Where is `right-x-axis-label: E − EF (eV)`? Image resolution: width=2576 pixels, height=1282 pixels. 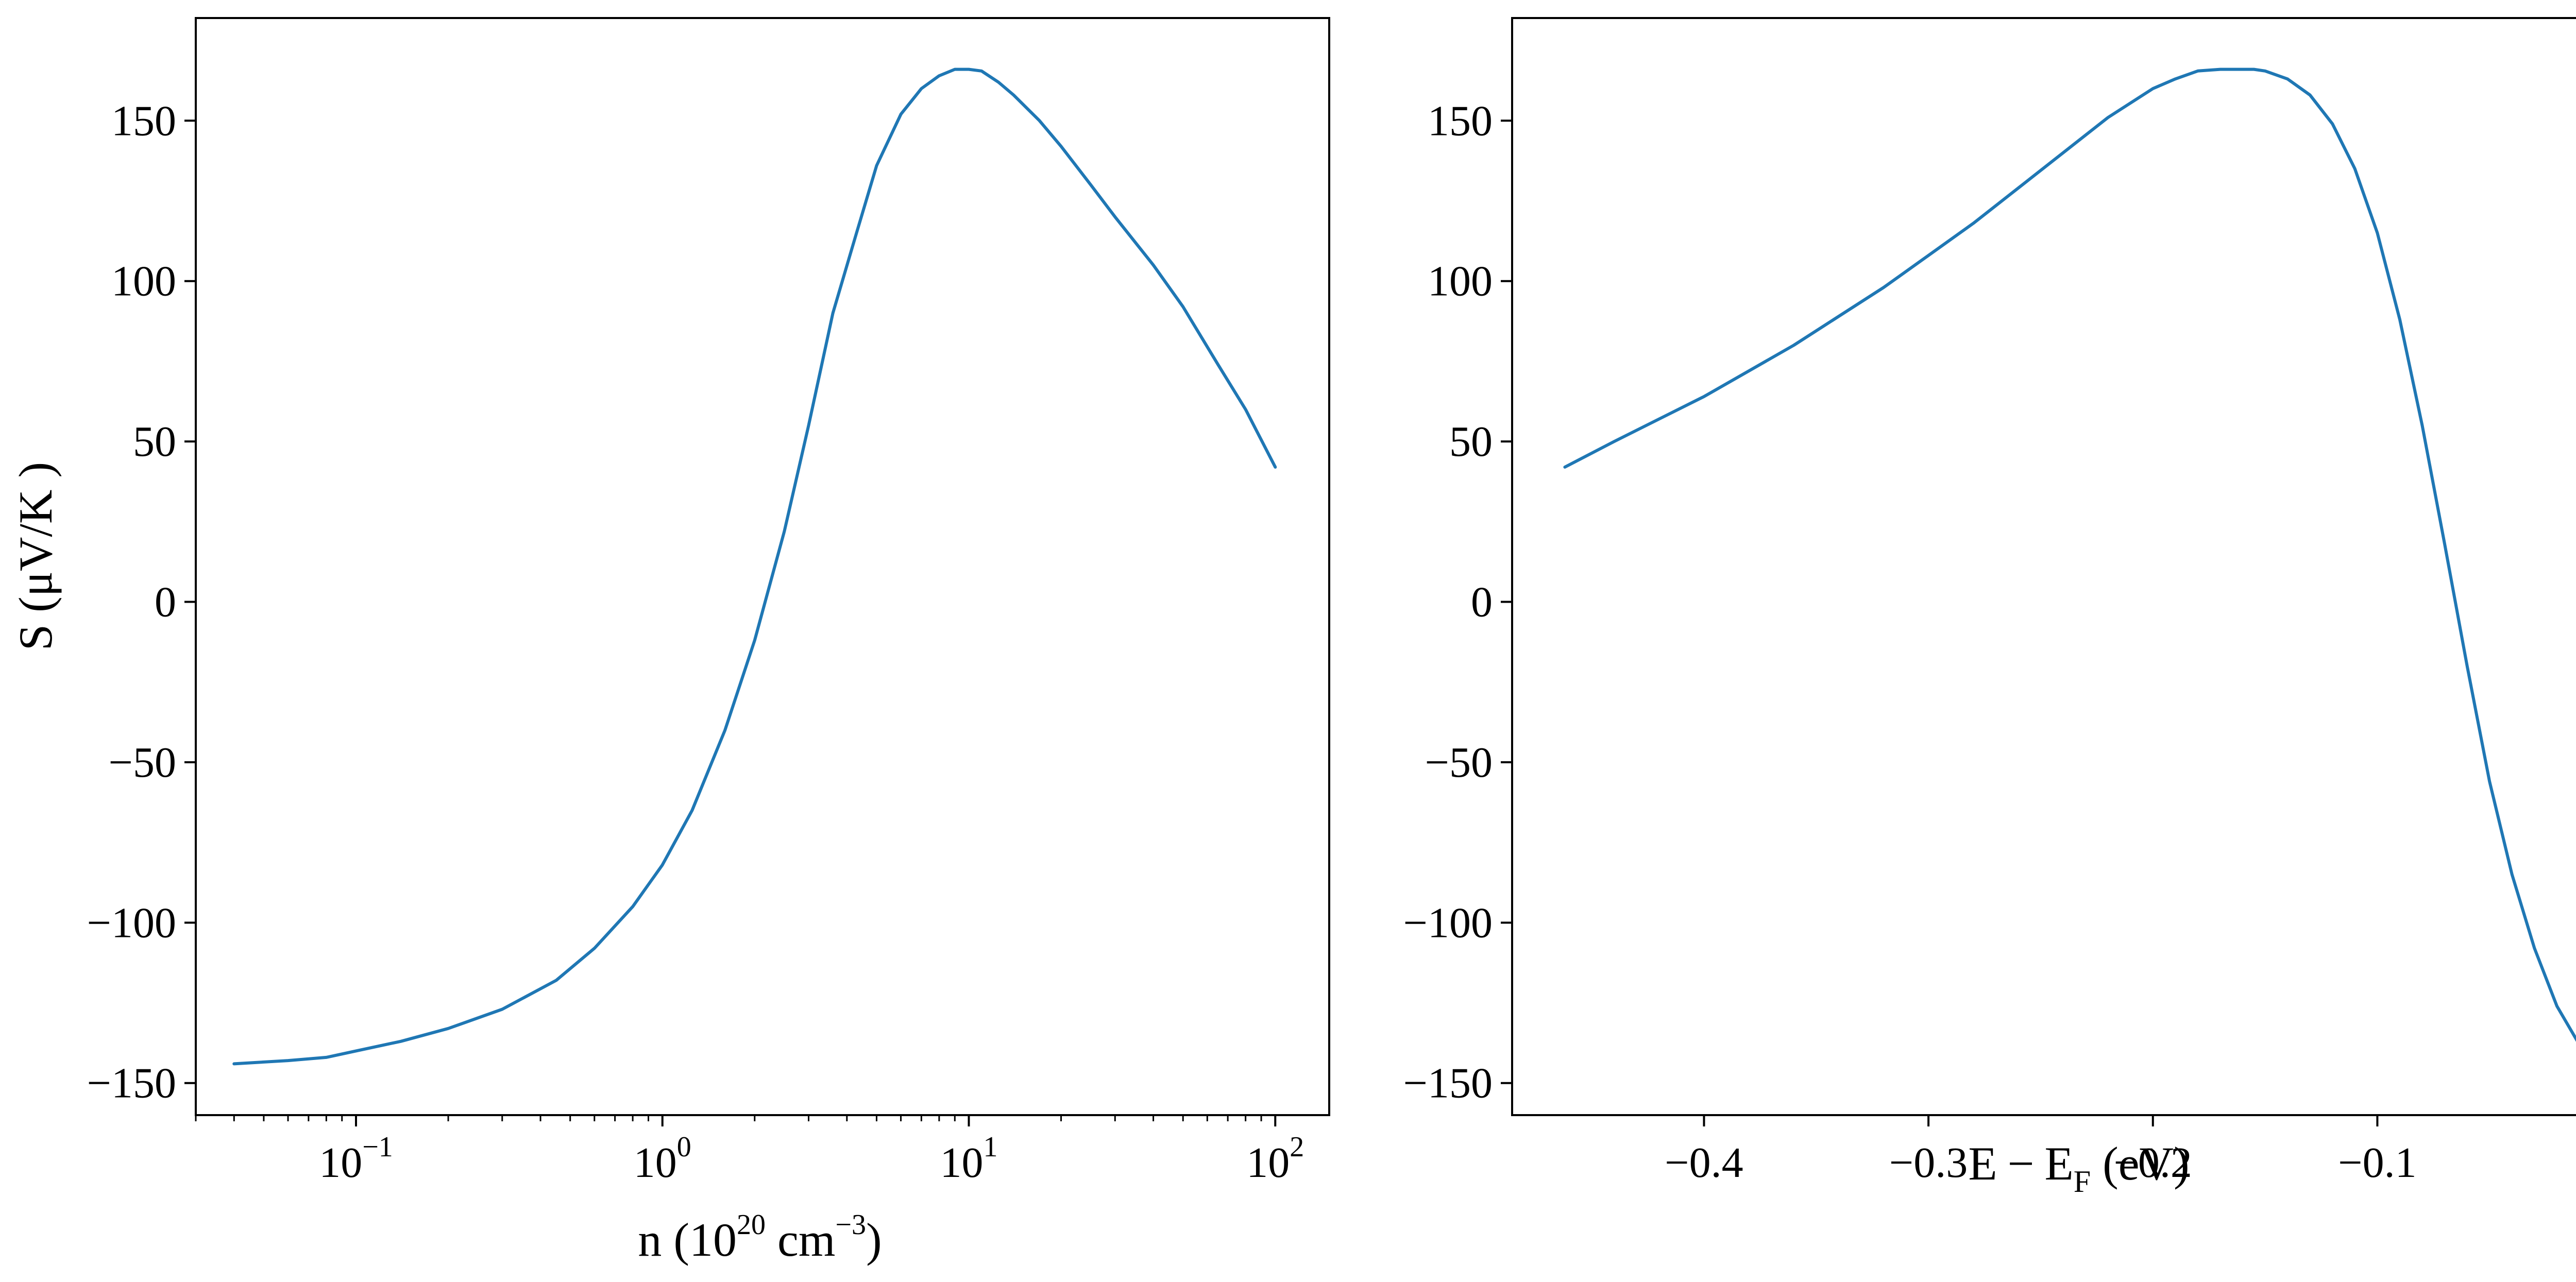 right-x-axis-label: E − EF (eV) is located at coordinates (2078, 1168).